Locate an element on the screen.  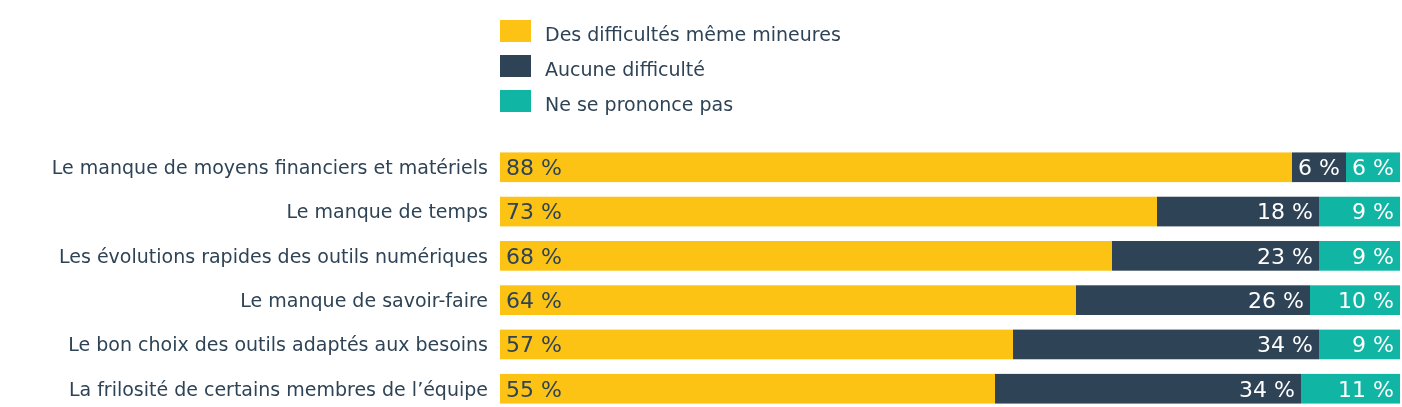
data-label: 88 % is located at coordinates (534, 168).